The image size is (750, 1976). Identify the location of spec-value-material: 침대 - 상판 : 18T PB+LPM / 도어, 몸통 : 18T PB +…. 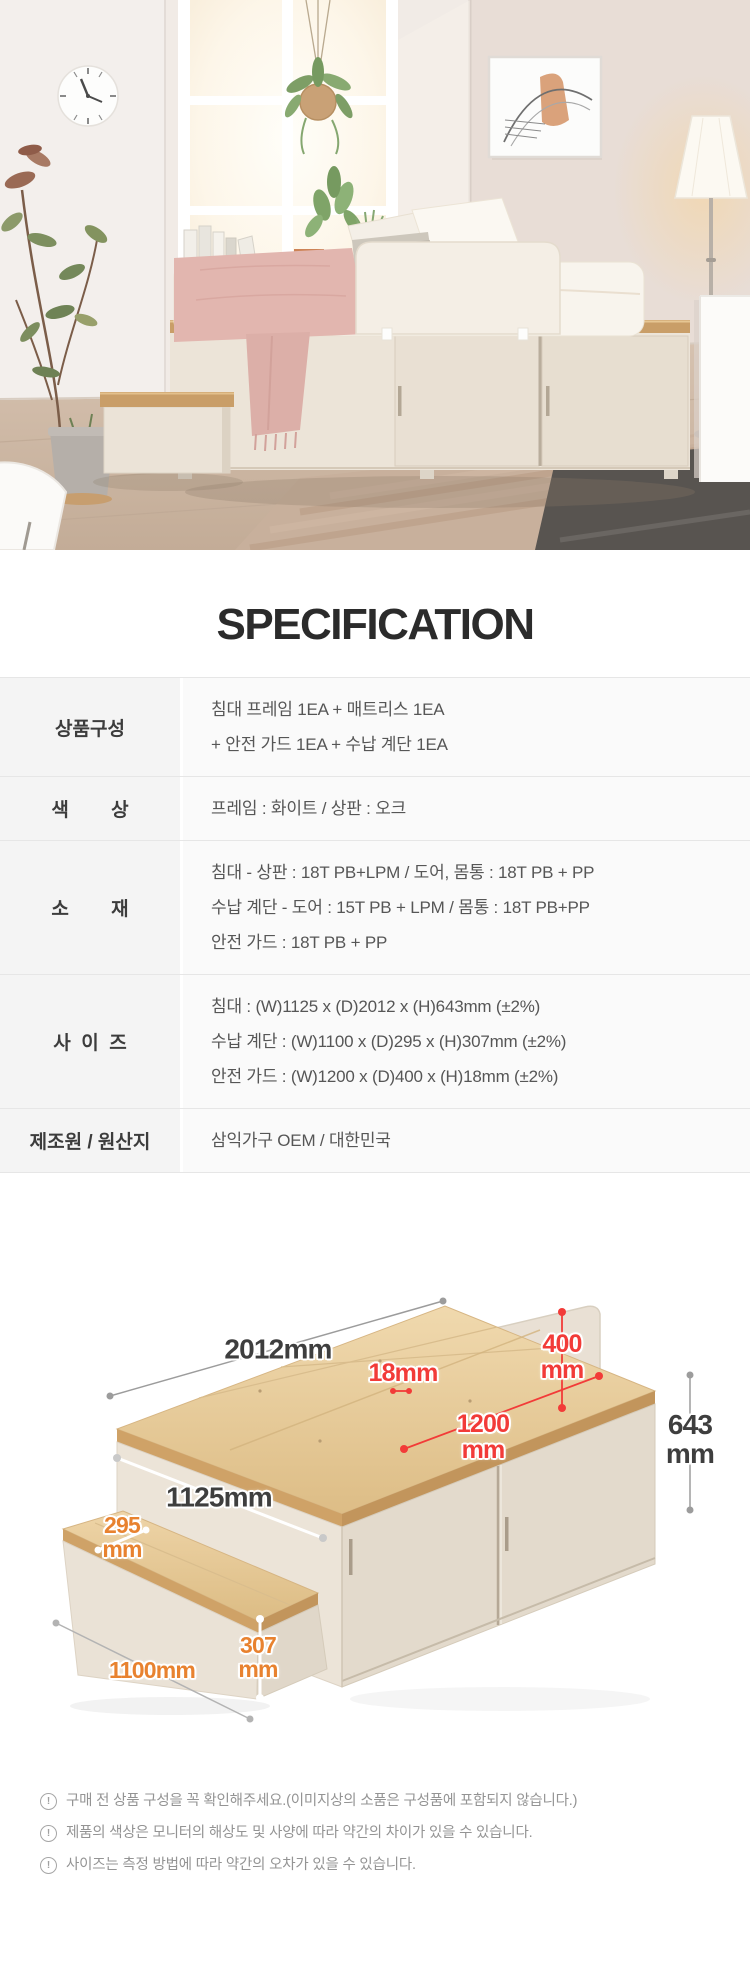
(466, 907).